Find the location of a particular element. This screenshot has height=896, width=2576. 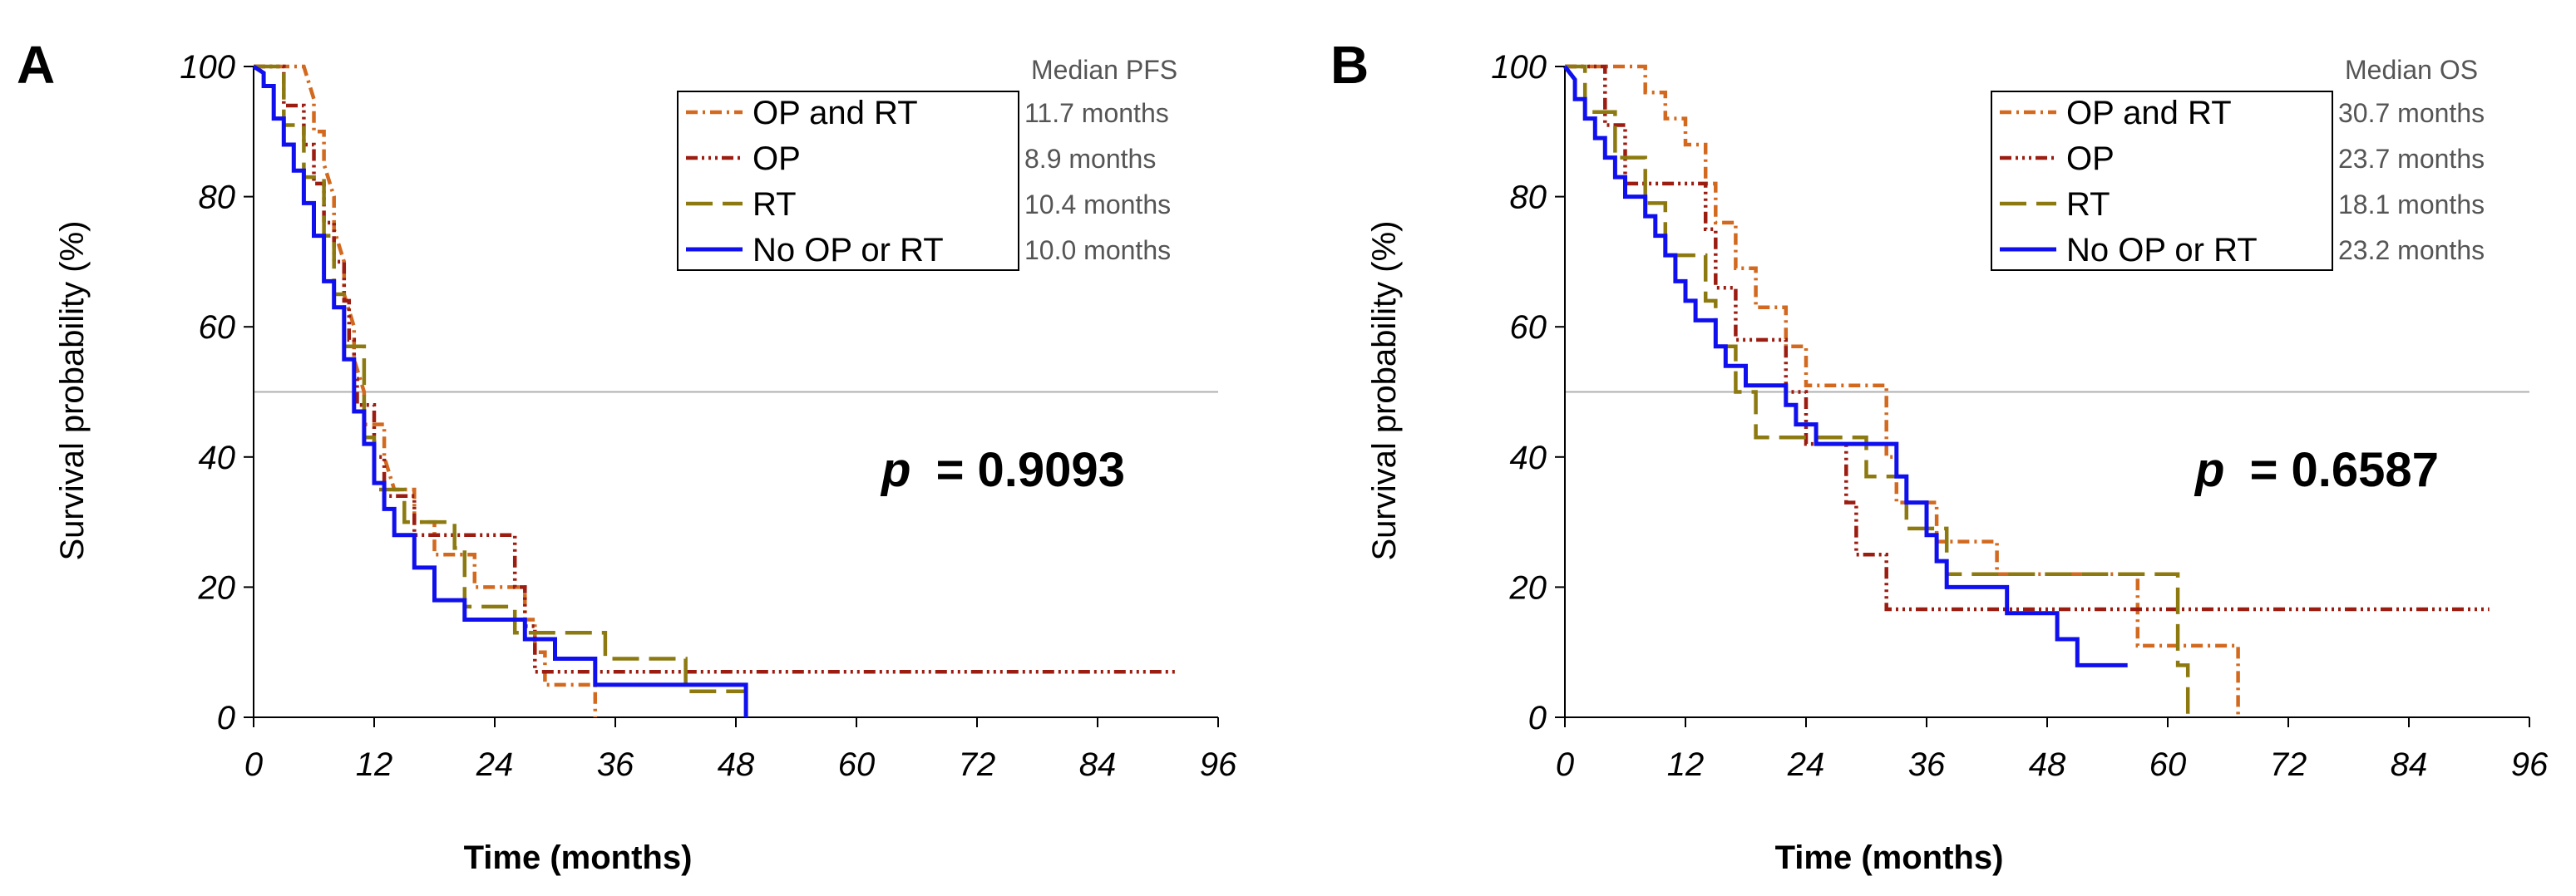

panel-b-y-tick-label: 80 is located at coordinates (1528, 198).